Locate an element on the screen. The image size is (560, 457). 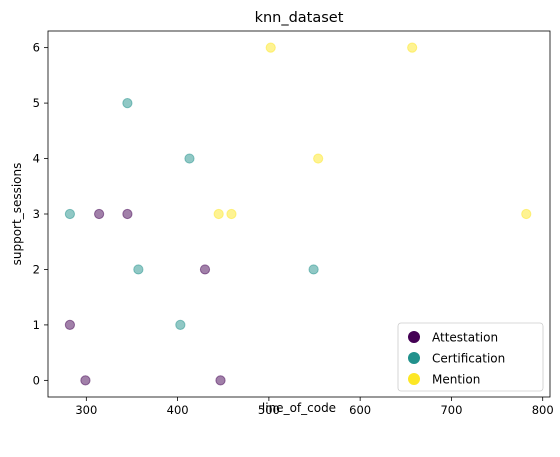
legend-marker-certification is located at coordinates (414, 358).